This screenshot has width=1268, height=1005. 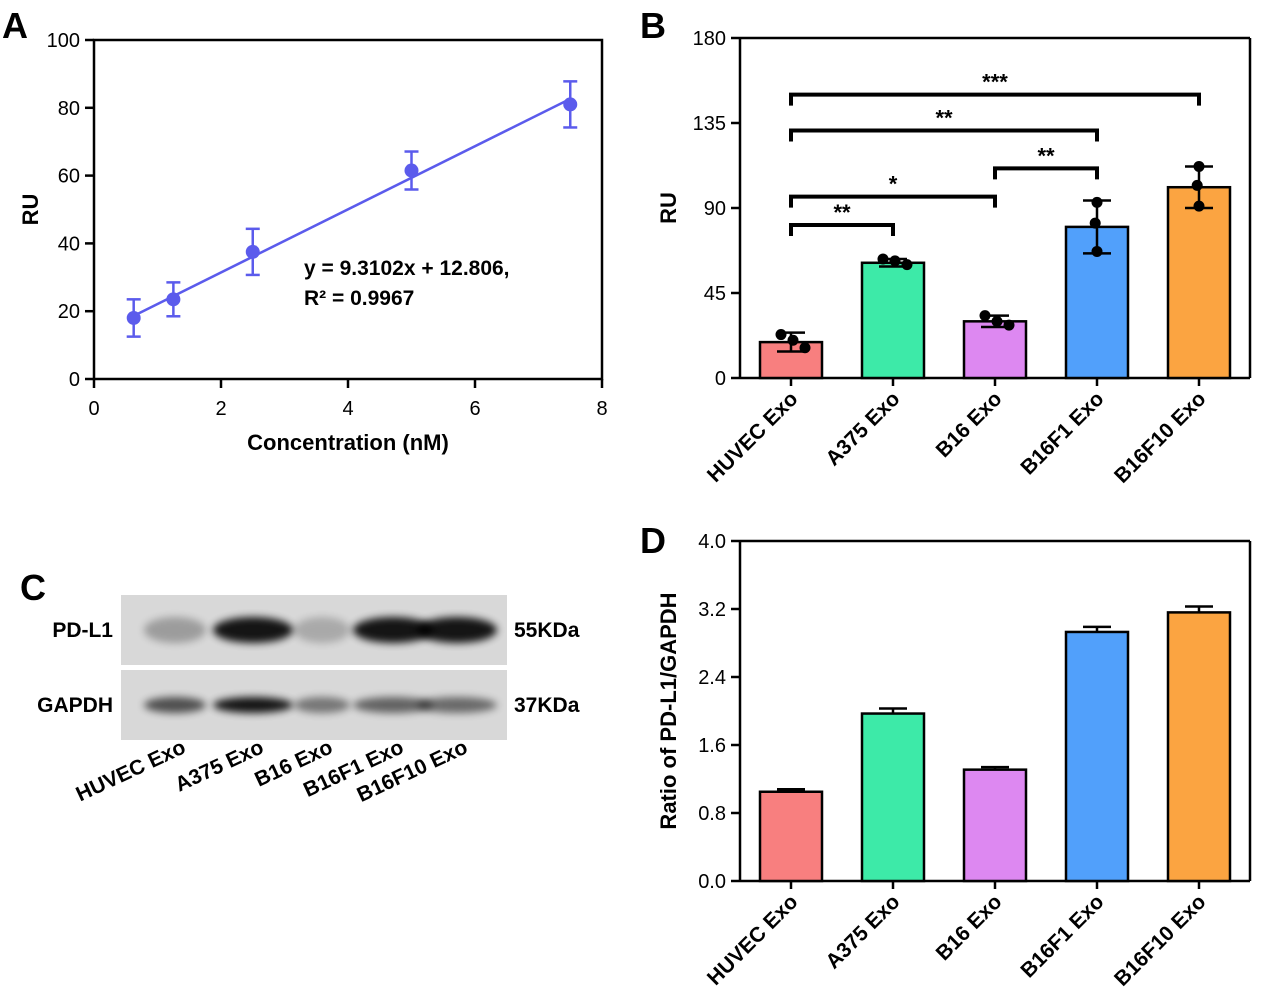 What do you see at coordinates (893, 797) in the screenshot?
I see `bar-a375-exo-d` at bounding box center [893, 797].